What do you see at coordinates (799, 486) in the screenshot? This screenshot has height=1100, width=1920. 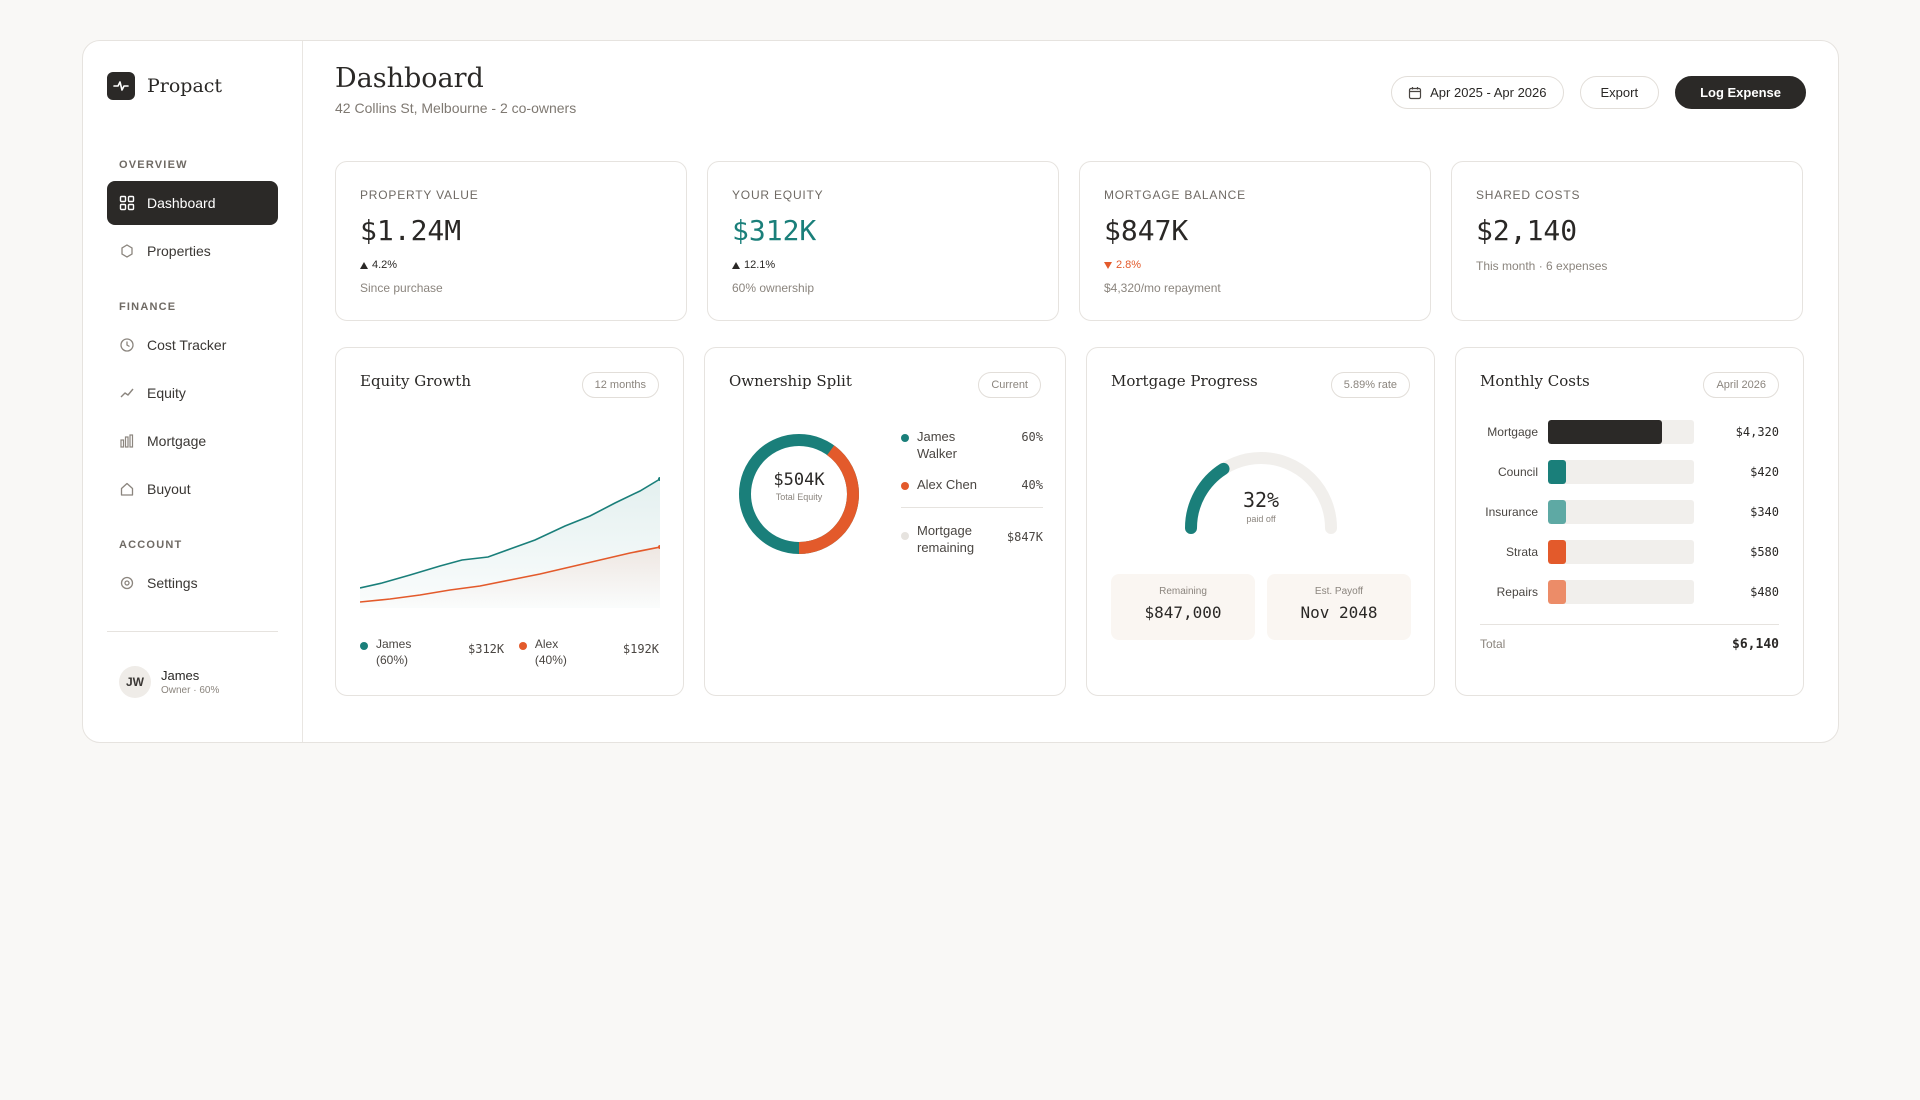 I see `donut-center: $504K Total Equity` at bounding box center [799, 486].